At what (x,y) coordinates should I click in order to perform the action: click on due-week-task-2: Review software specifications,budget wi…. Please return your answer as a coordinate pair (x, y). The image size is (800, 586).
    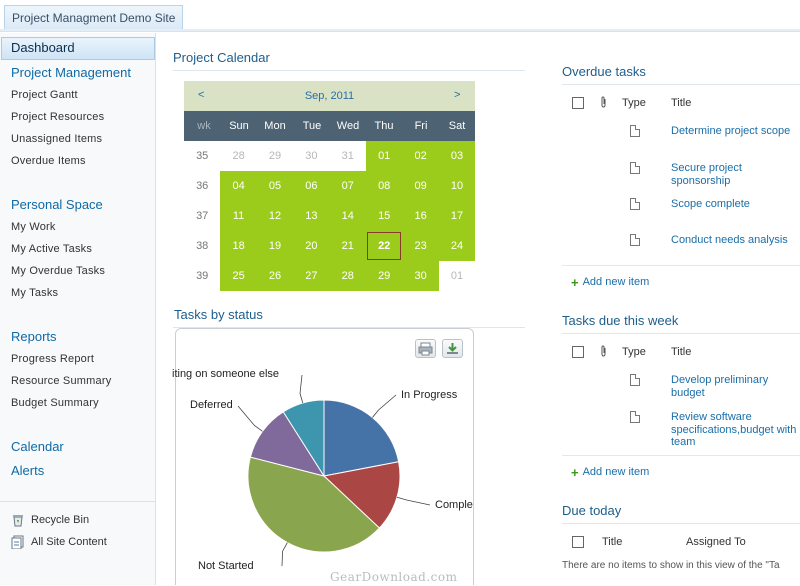
    Looking at the image, I should click on (734, 429).